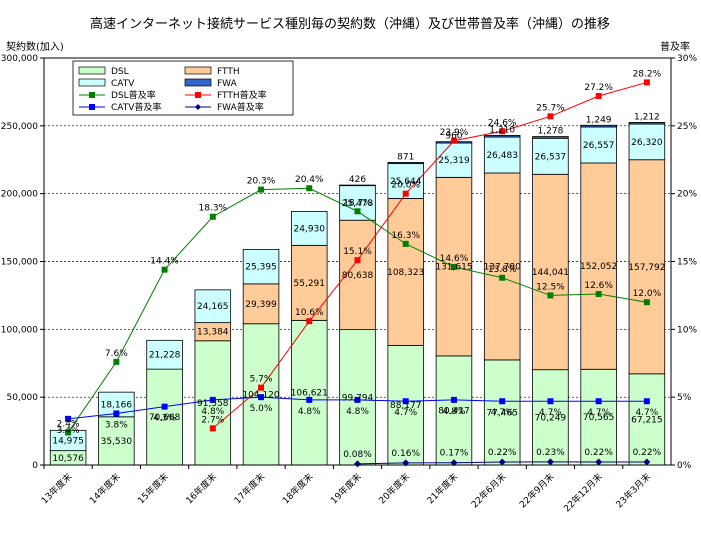  Describe the element at coordinates (454, 454) in the screenshot. I see `rate-label: 0.17%` at that location.